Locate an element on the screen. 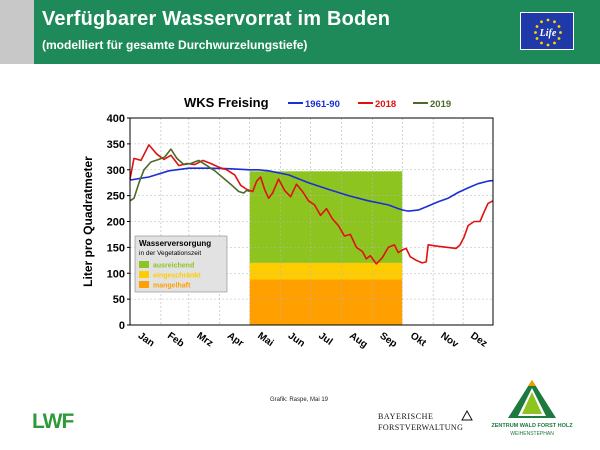  zentrum-wald-forst-holz-logo: ZENTRUM WALD FORST HOLZ WEIHENSTEPHAN is located at coordinates (532, 408).